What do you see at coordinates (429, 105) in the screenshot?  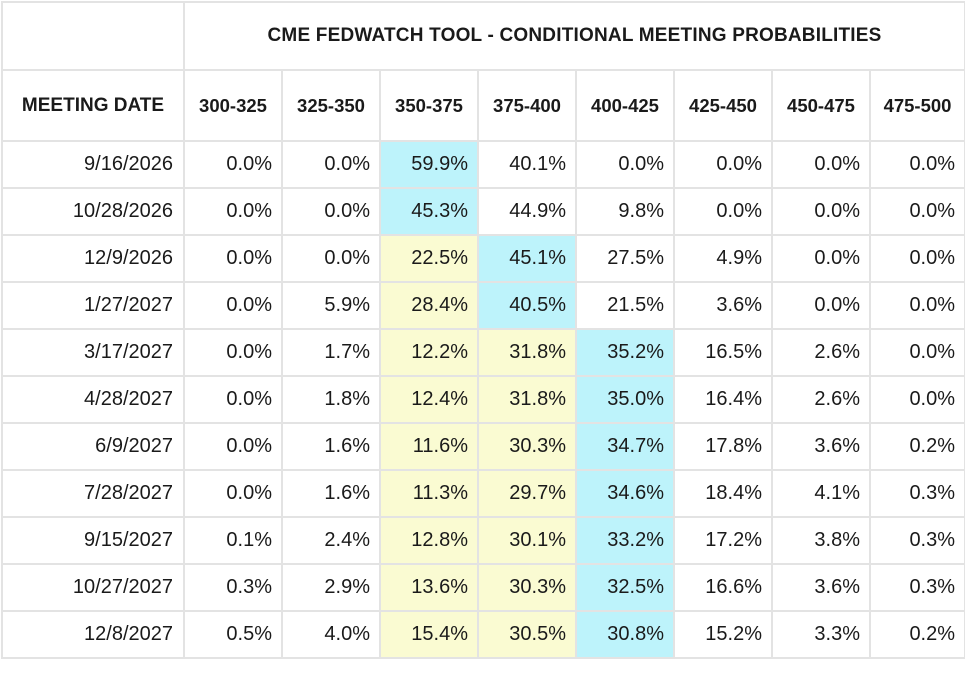 I see `column-header: 350-375` at bounding box center [429, 105].